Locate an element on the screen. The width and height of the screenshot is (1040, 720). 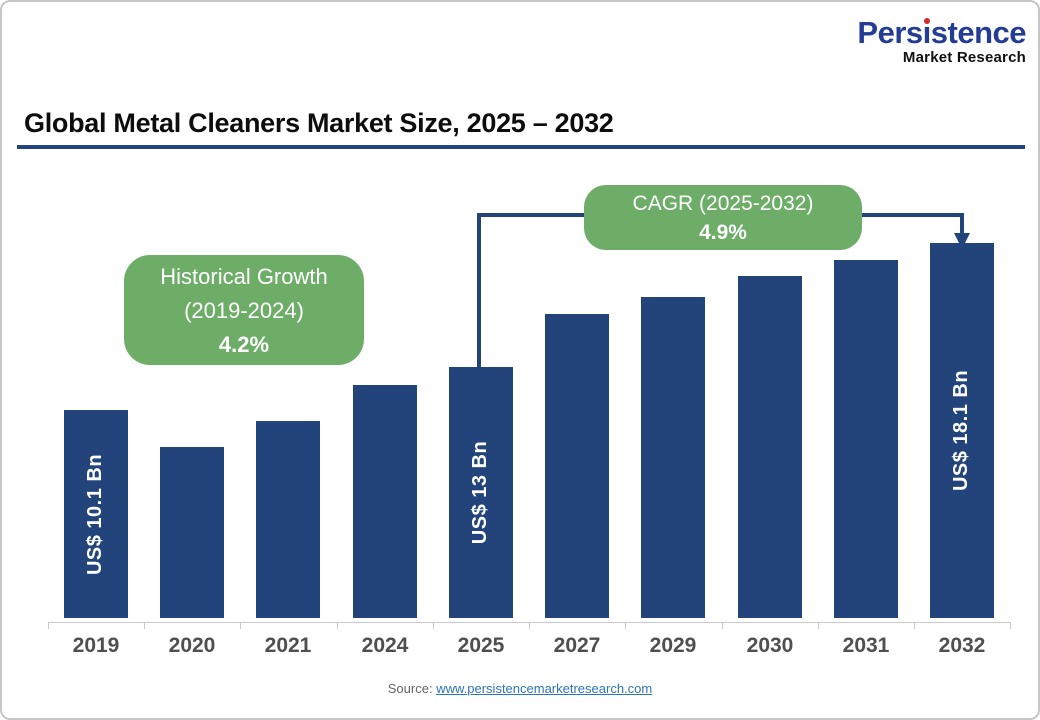
bar-value-label: US$ 13 Bn is located at coordinates (480, 492).